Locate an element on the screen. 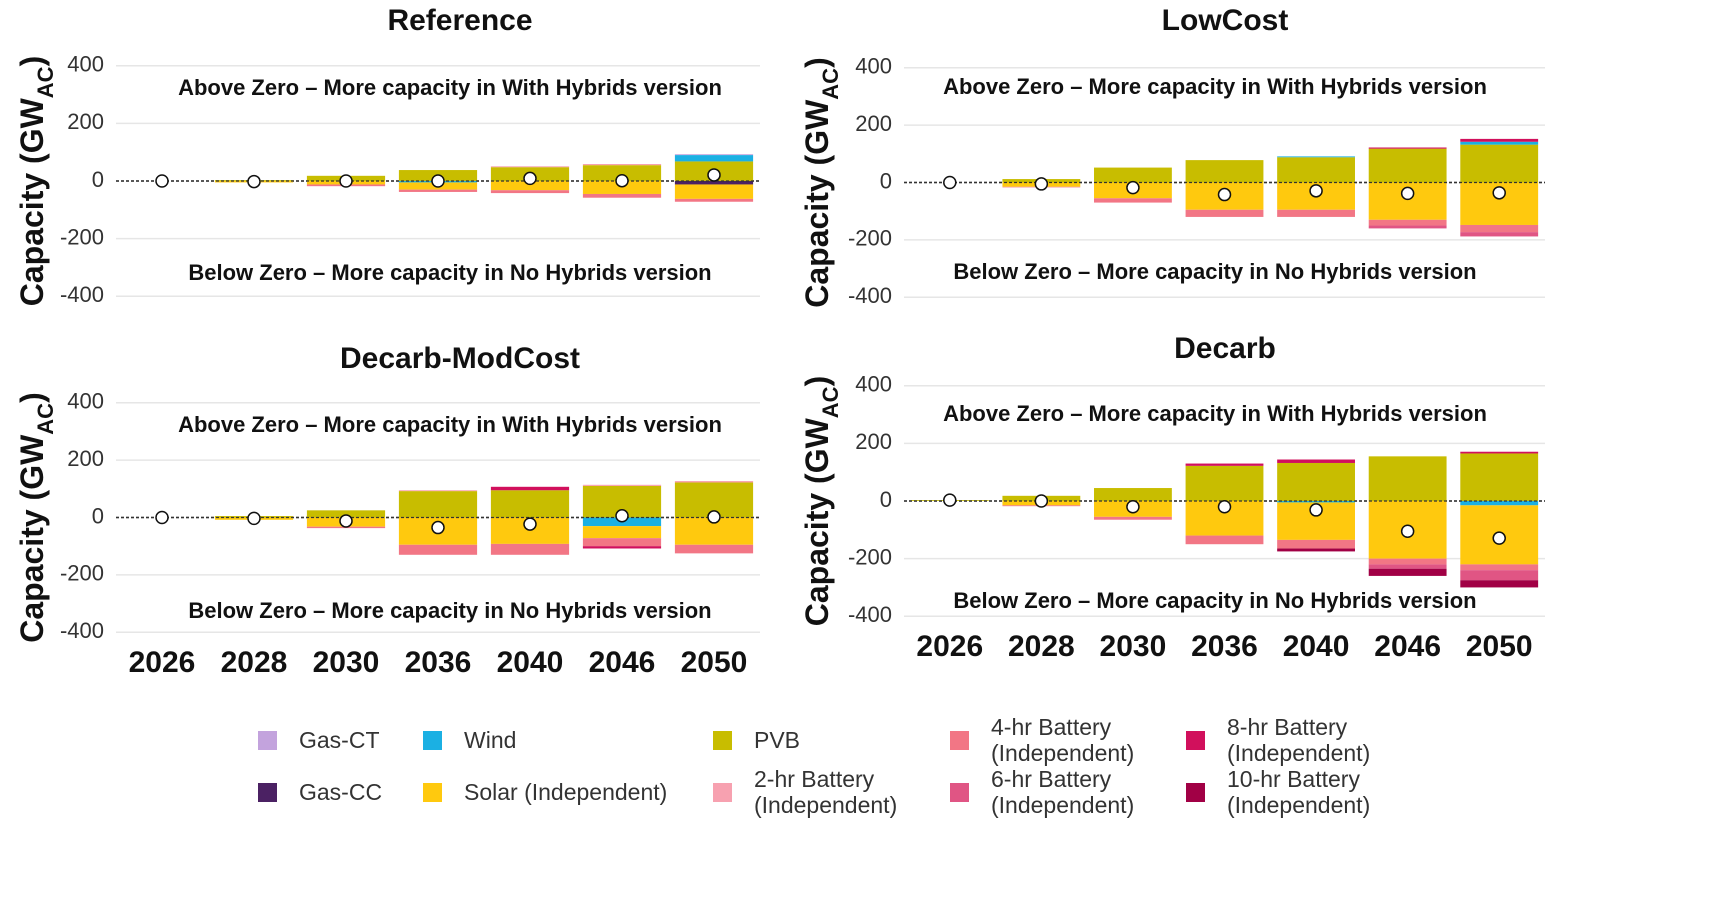 The image size is (1721, 906). legend-label: 6-hr Battery (Independent) is located at coordinates (1063, 792).